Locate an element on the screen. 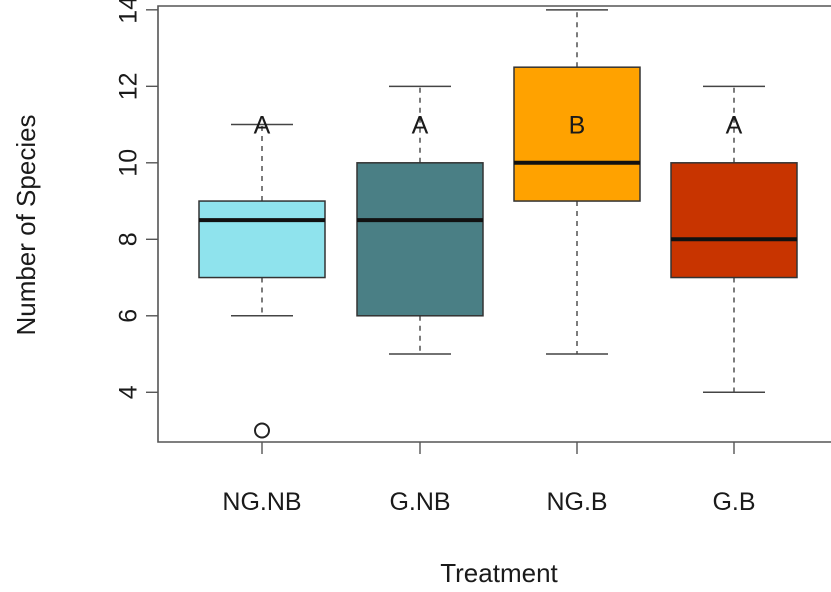  y-axis: 4 6 8 10 12 14 is located at coordinates (136, 199).